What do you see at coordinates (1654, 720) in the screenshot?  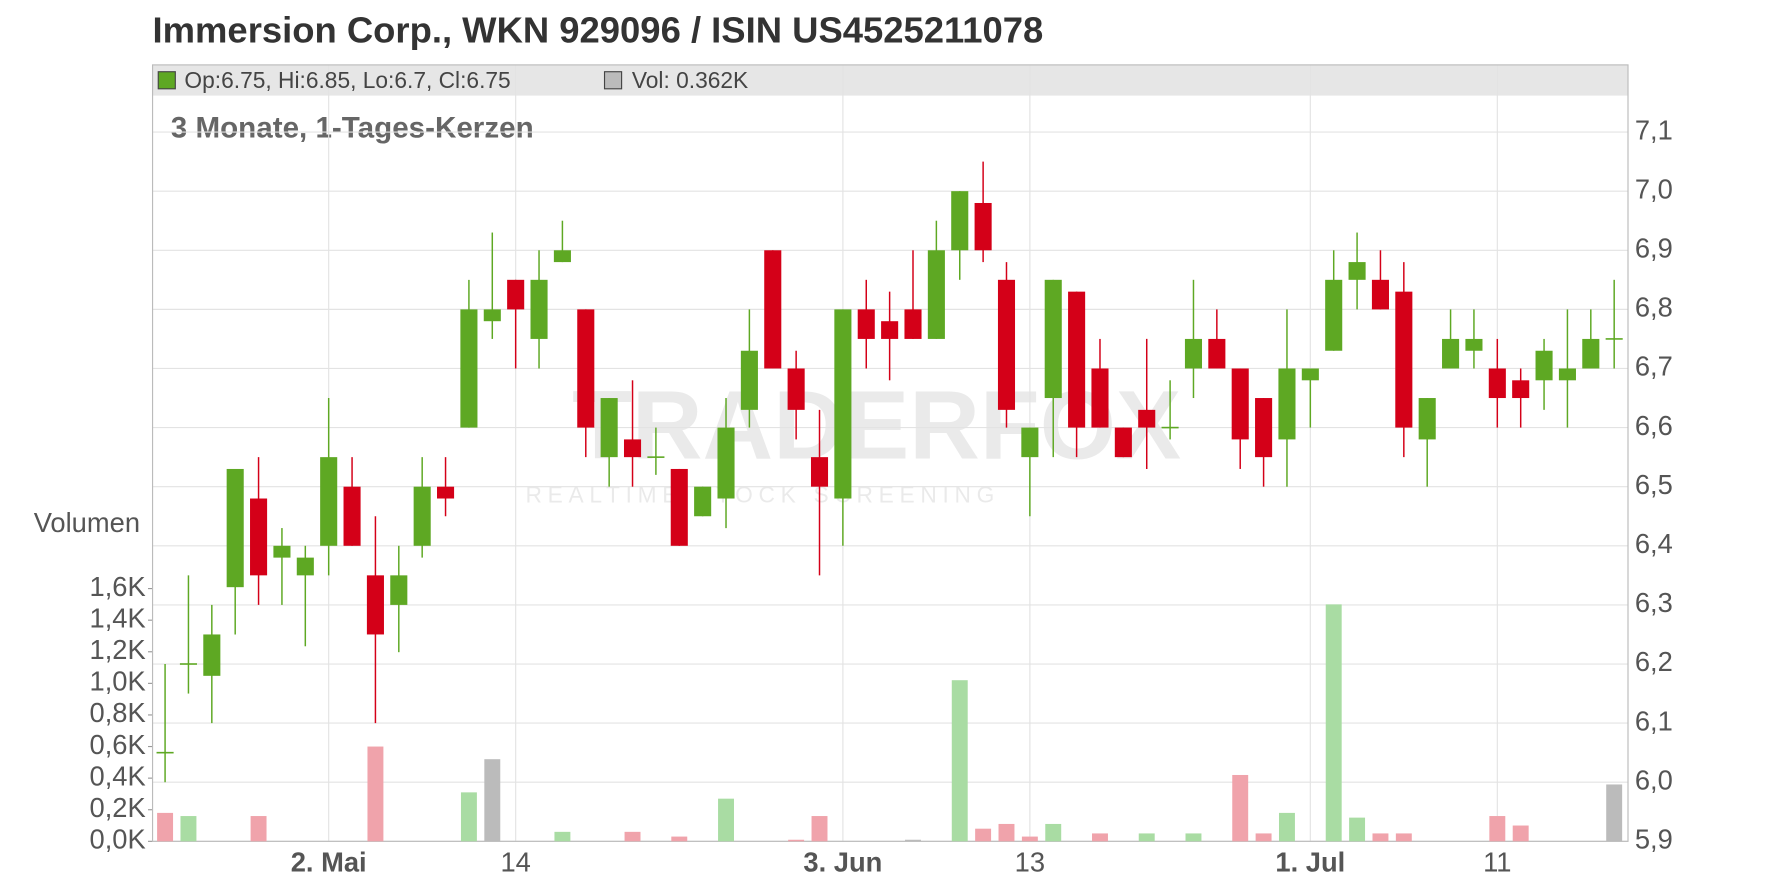 I see `y-tick-label: 6,1` at bounding box center [1654, 720].